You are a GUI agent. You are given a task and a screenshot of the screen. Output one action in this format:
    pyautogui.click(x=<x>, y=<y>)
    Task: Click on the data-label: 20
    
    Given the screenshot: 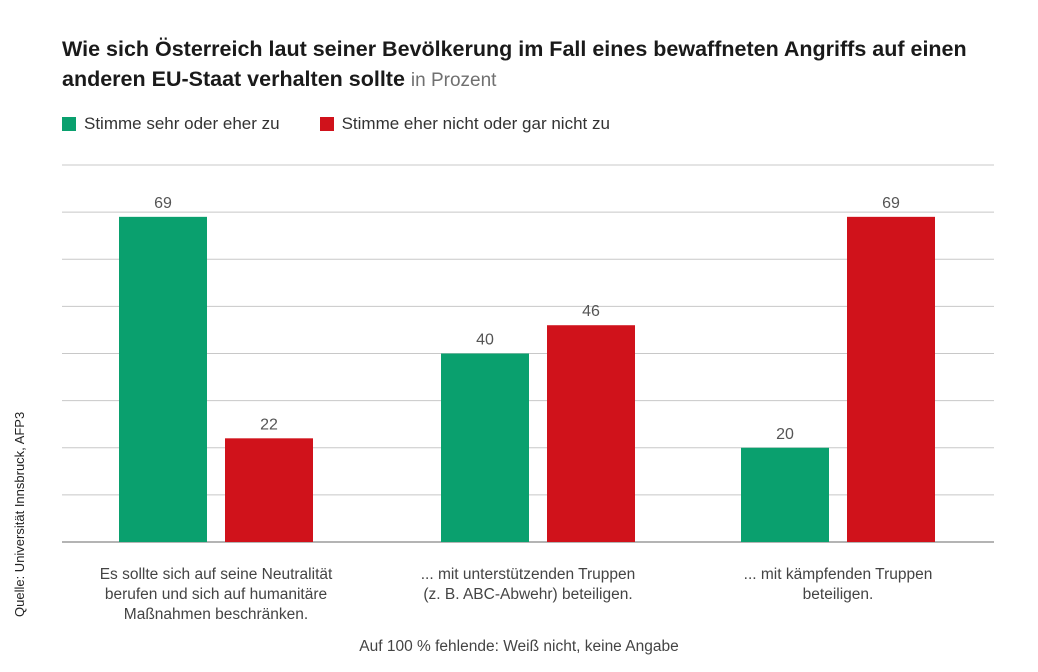 What is the action you would take?
    pyautogui.click(x=785, y=434)
    